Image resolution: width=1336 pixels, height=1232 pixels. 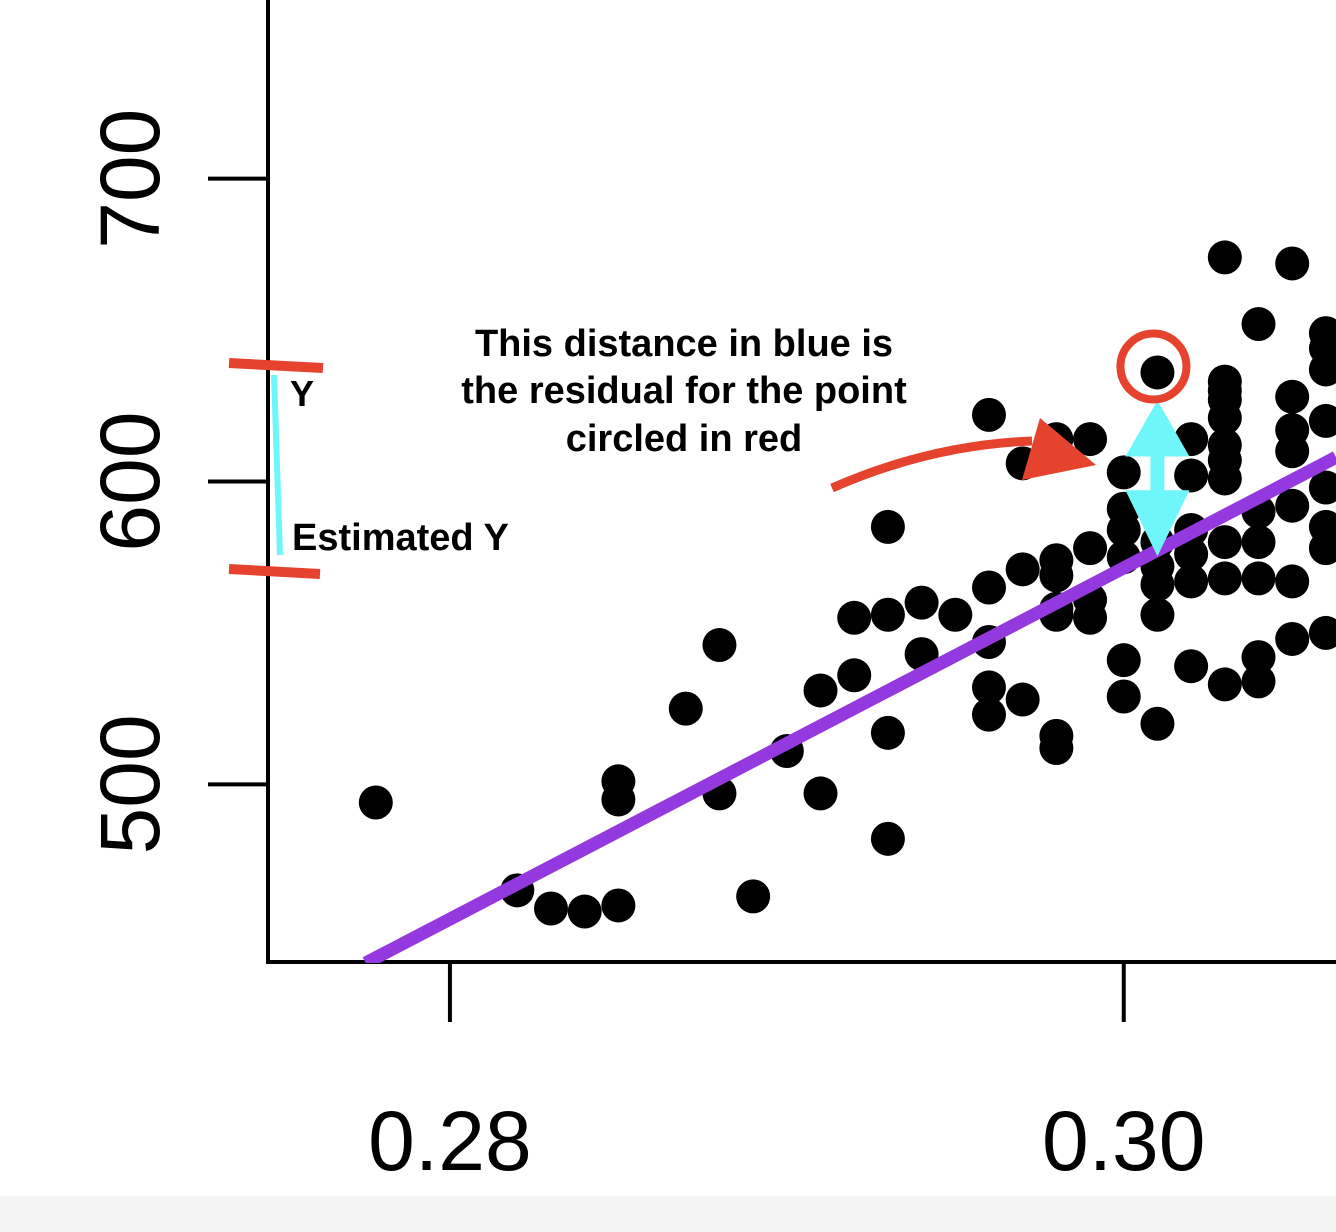 What do you see at coordinates (1059, 449) in the screenshot?
I see `pointer-arrow-head` at bounding box center [1059, 449].